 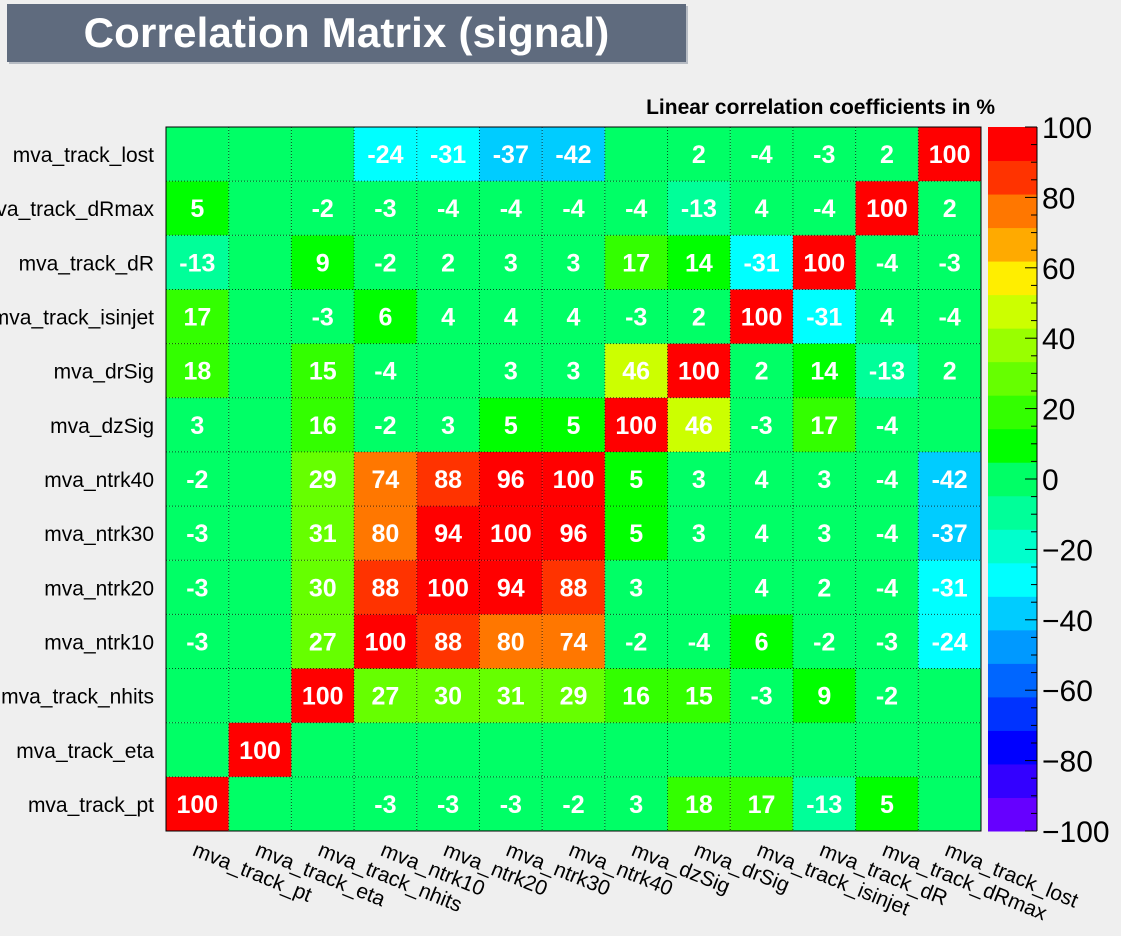 What do you see at coordinates (386, 588) in the screenshot?
I see `cell-value-4-3: 88` at bounding box center [386, 588].